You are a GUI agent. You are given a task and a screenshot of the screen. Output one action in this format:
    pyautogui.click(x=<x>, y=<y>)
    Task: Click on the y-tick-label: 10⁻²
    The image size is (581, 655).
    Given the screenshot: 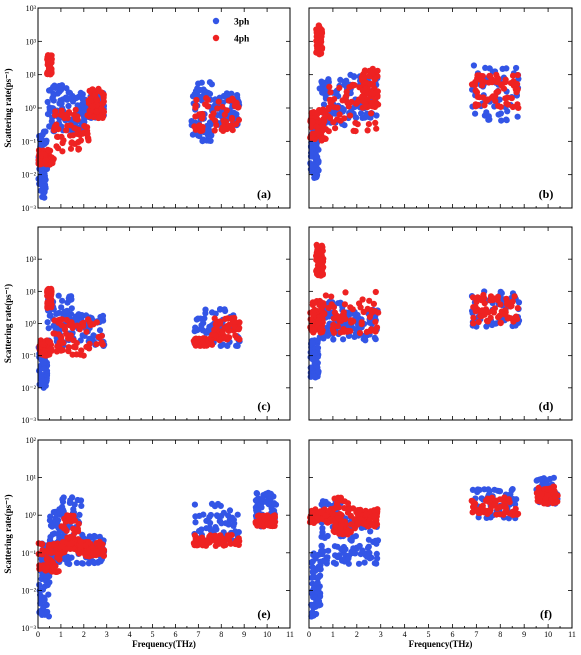 What is the action you would take?
    pyautogui.click(x=28, y=388)
    